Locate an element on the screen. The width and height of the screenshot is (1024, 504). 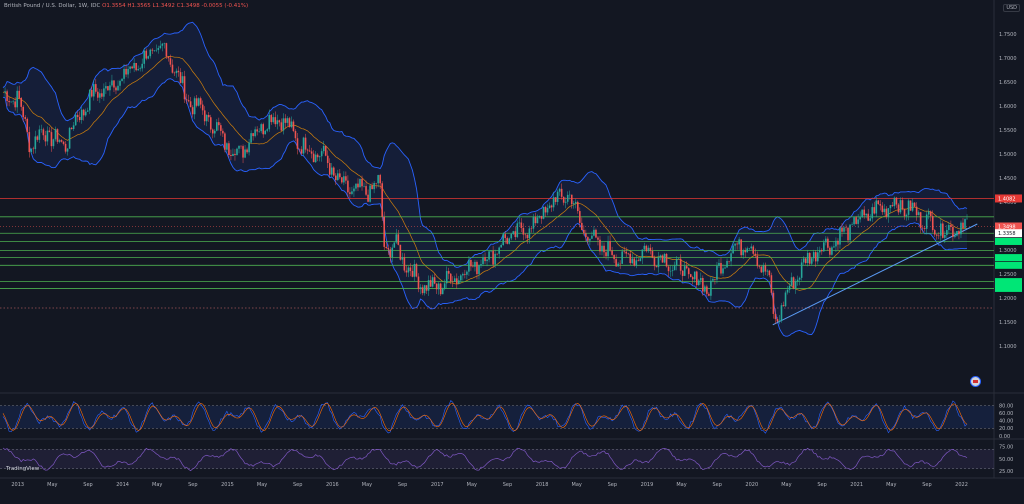
rsi-tick-label: 75.00 is located at coordinates (1006, 448).